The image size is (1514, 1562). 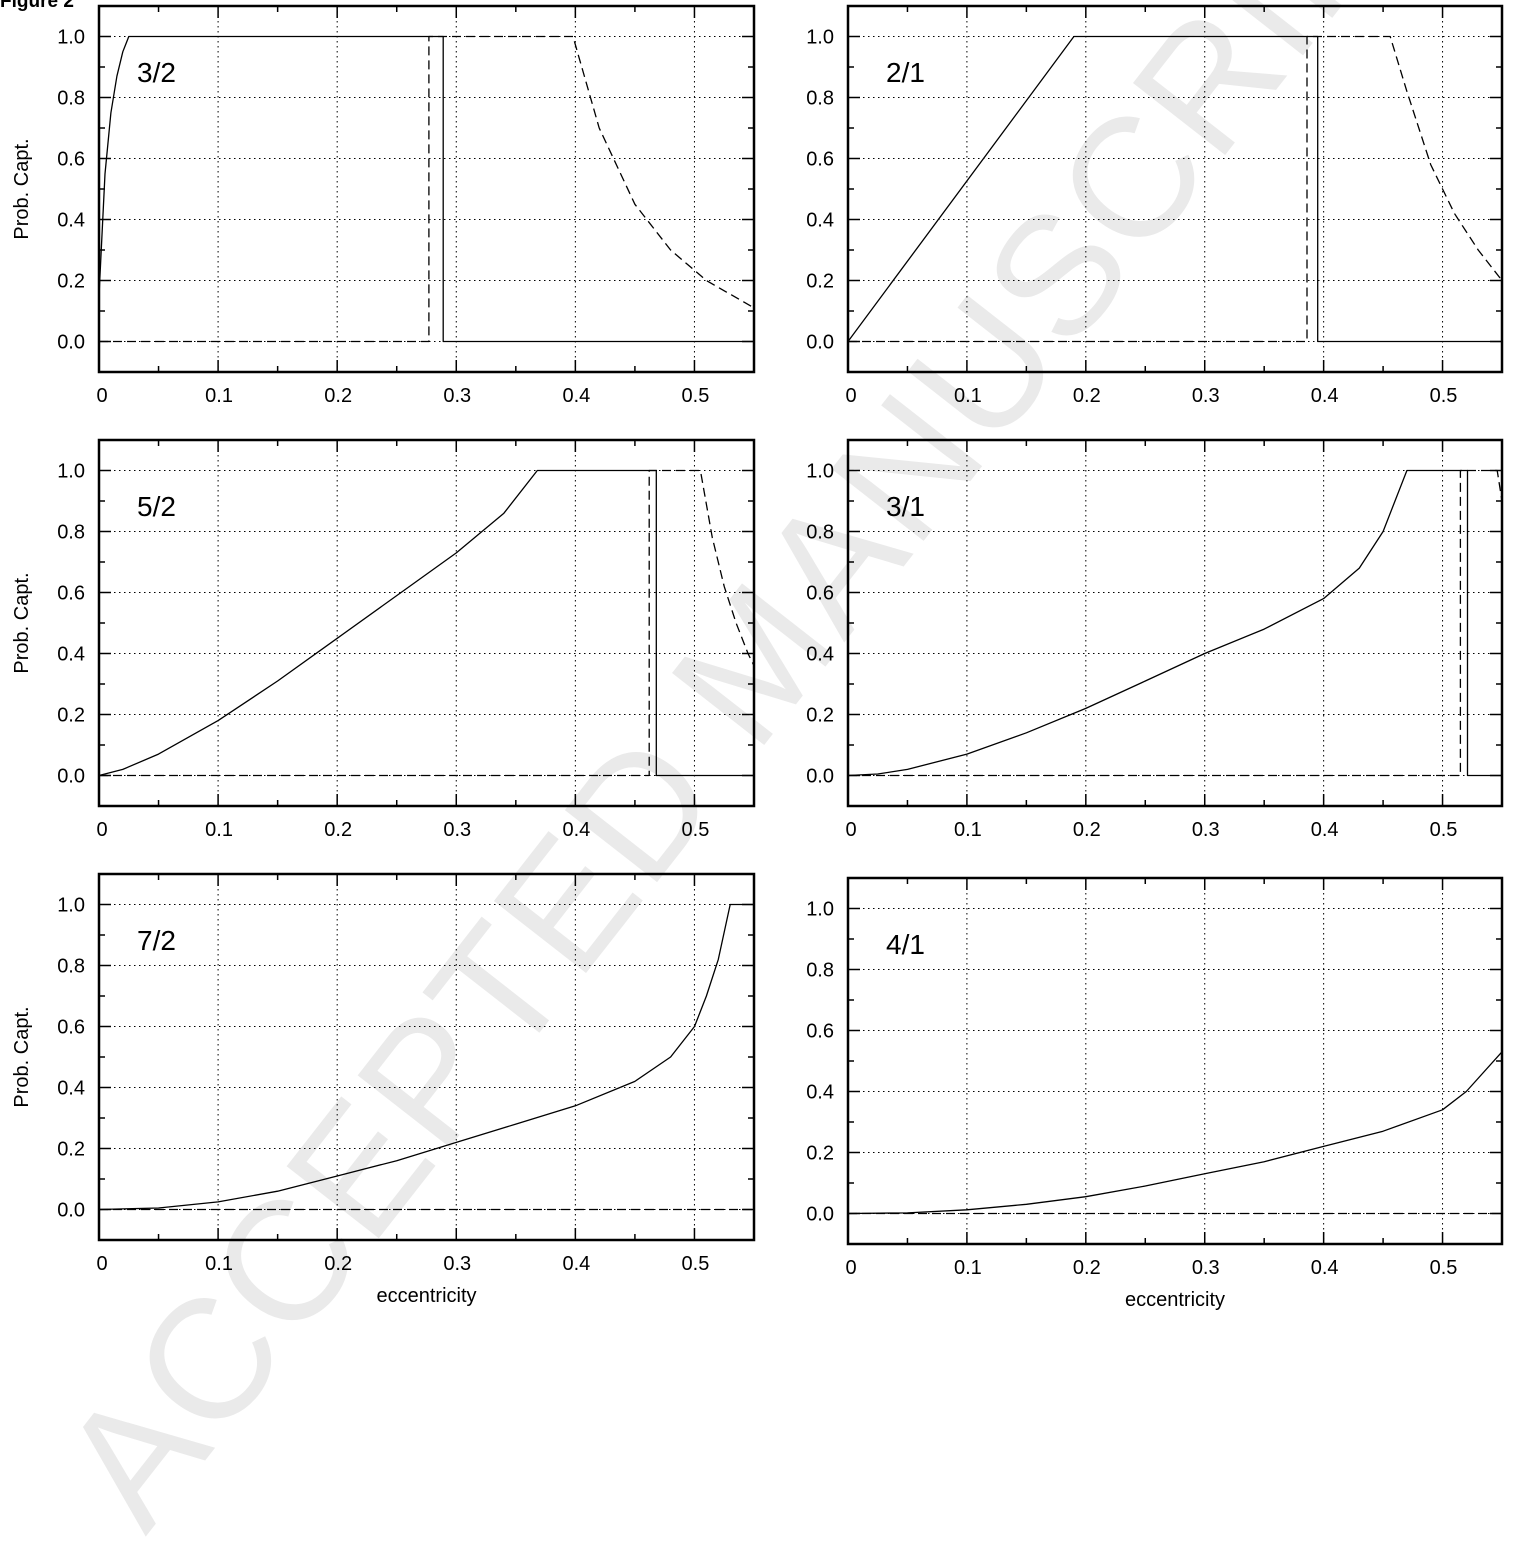 I want to click on chart-panel: 0 0.1 0.2 0.3 0.4 0.5 0.0 0.2 0.4 0.6 0.8 1.0 3/1, so click(x=1155, y=639).